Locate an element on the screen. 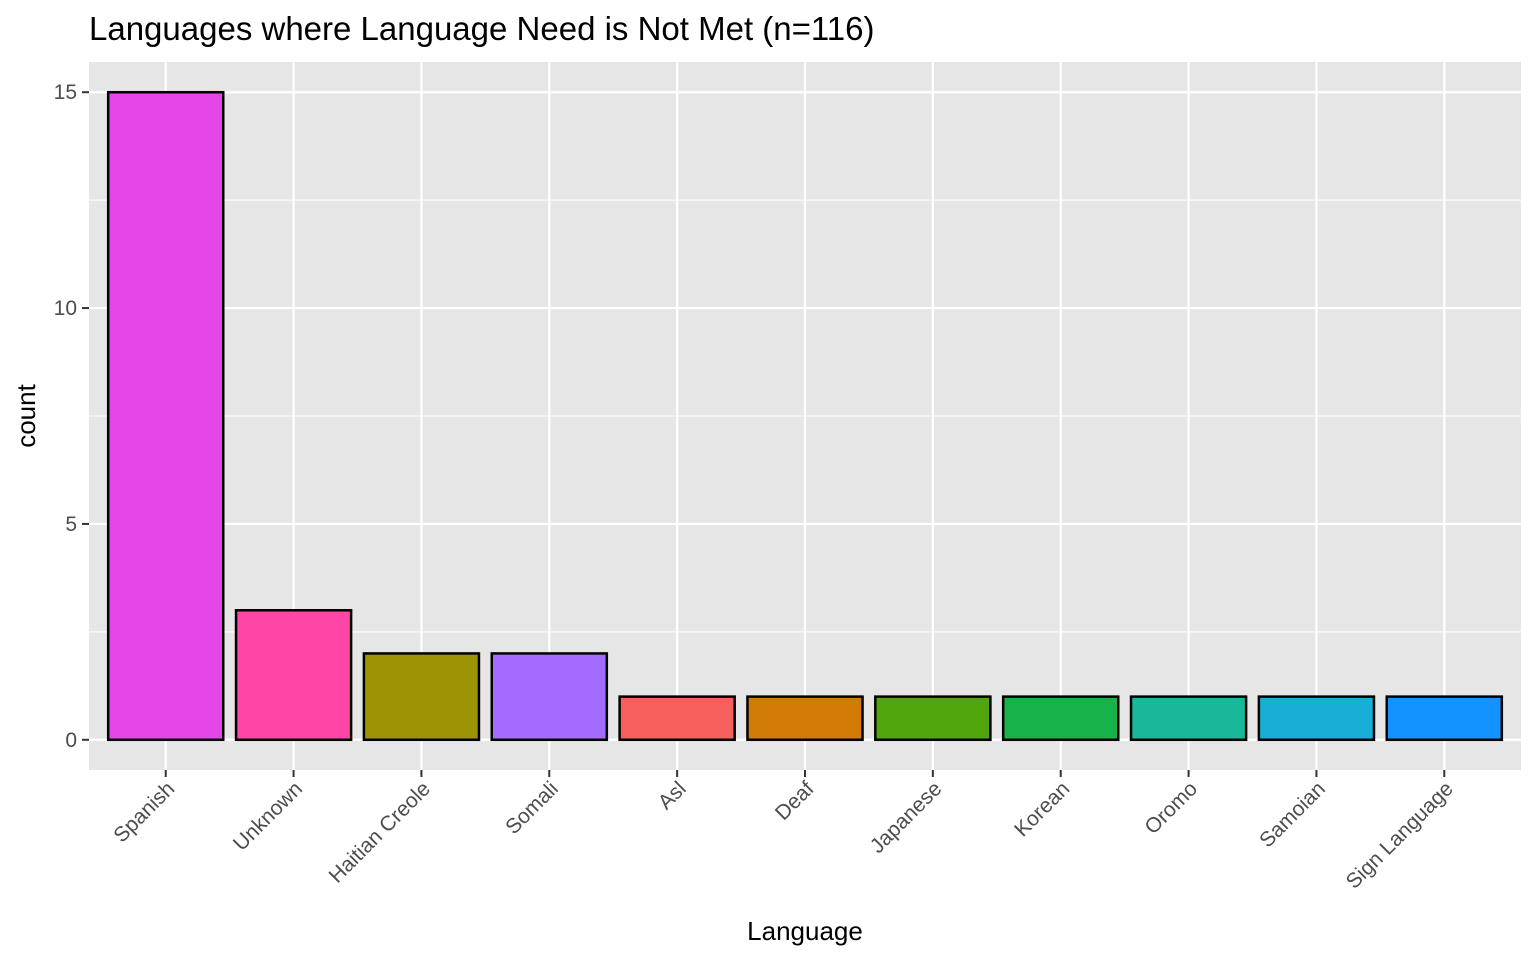 This screenshot has width=1536, height=960. x-tick-label: Oromo is located at coordinates (1171, 808).